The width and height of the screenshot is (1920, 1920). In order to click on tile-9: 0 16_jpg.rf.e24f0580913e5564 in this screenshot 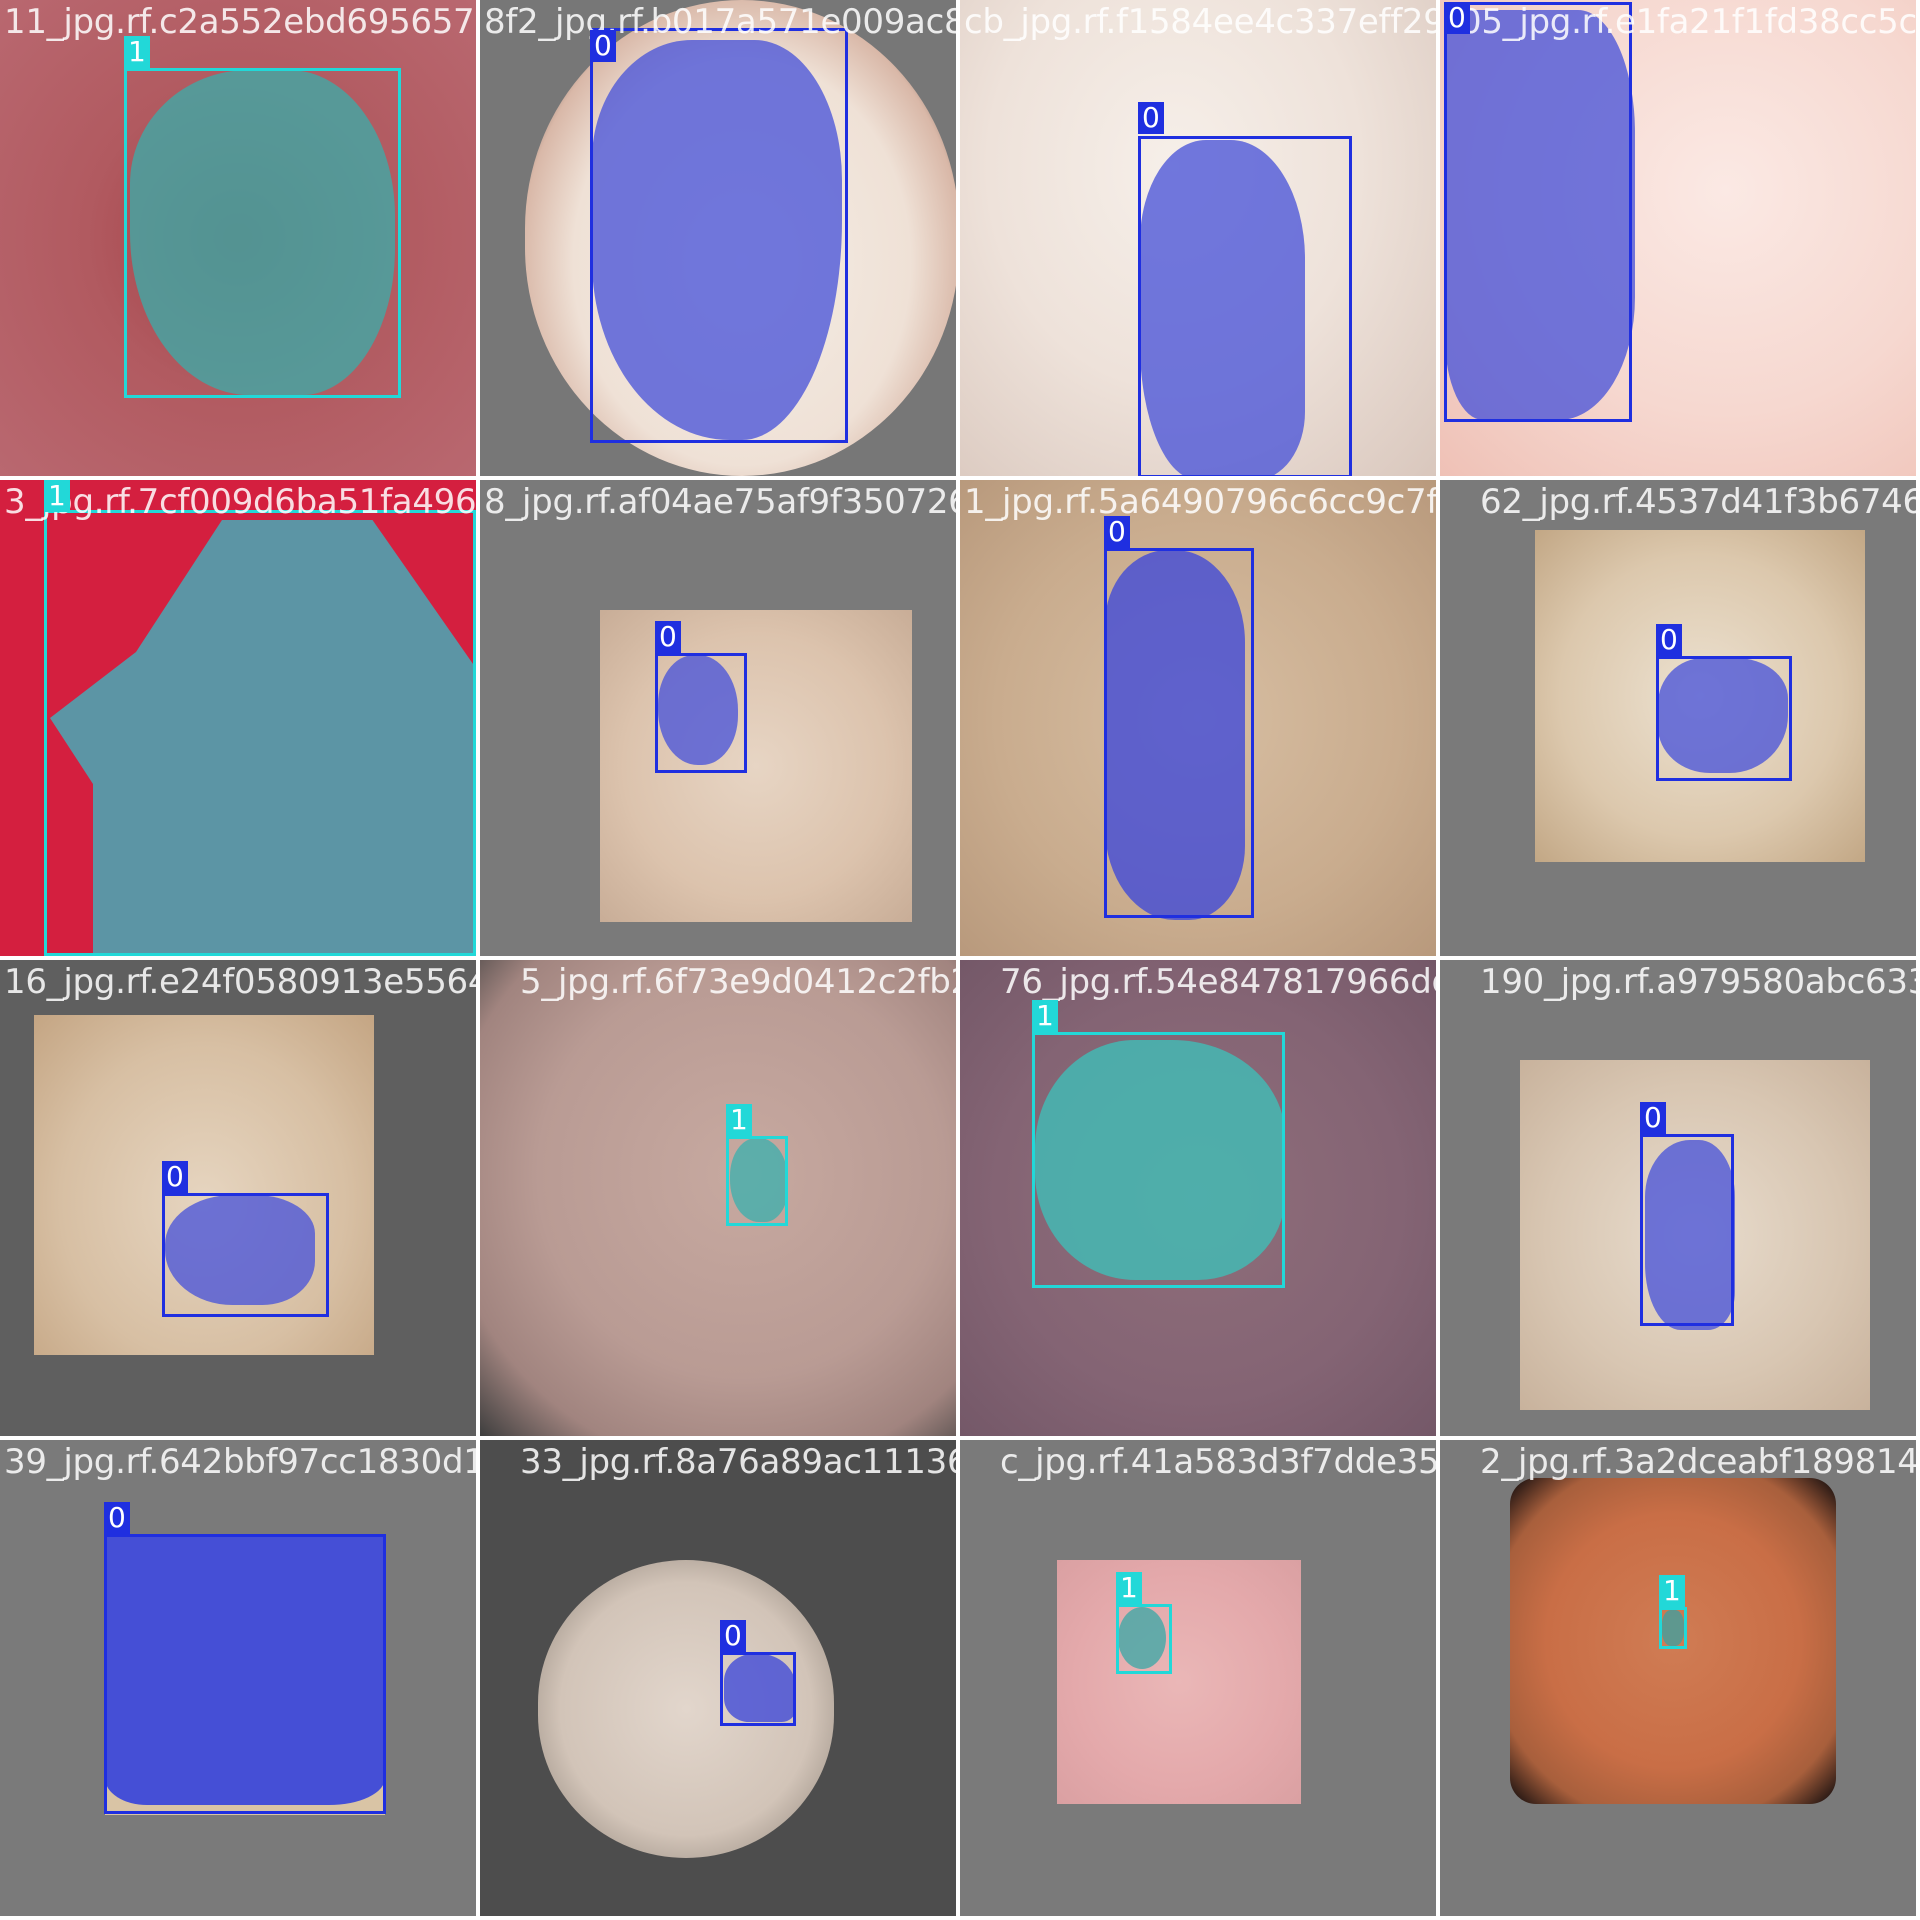, I will do `click(238, 1198)`.